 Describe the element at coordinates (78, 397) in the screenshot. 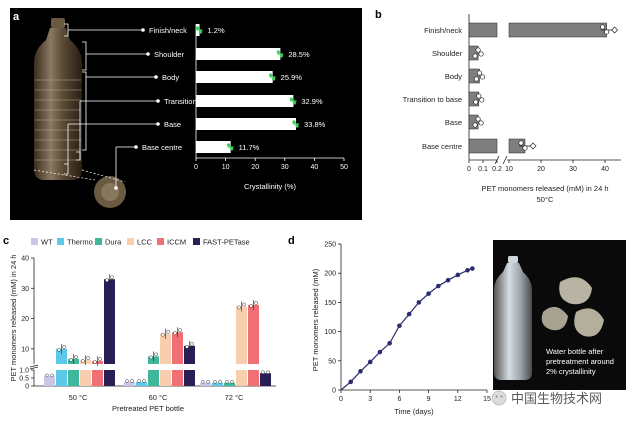

I see `panel-c-category-label: 50 °C` at that location.